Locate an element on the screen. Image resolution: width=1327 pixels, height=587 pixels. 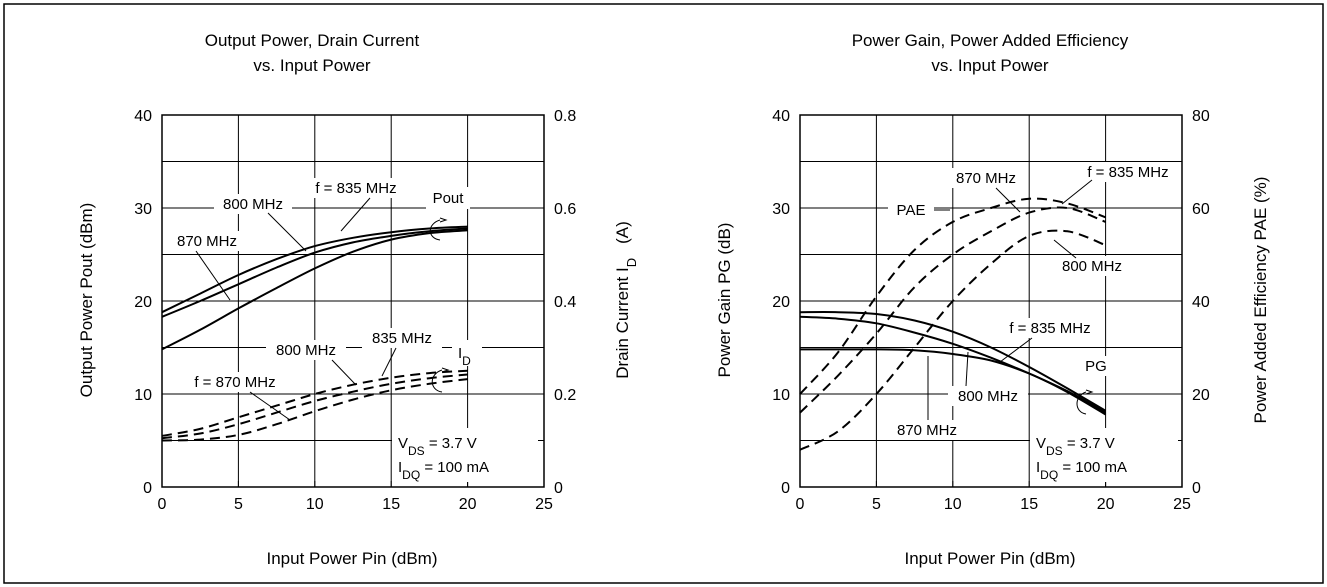
chart-left-title-line1: Output Power, Drain Current is located at coordinates (312, 40).